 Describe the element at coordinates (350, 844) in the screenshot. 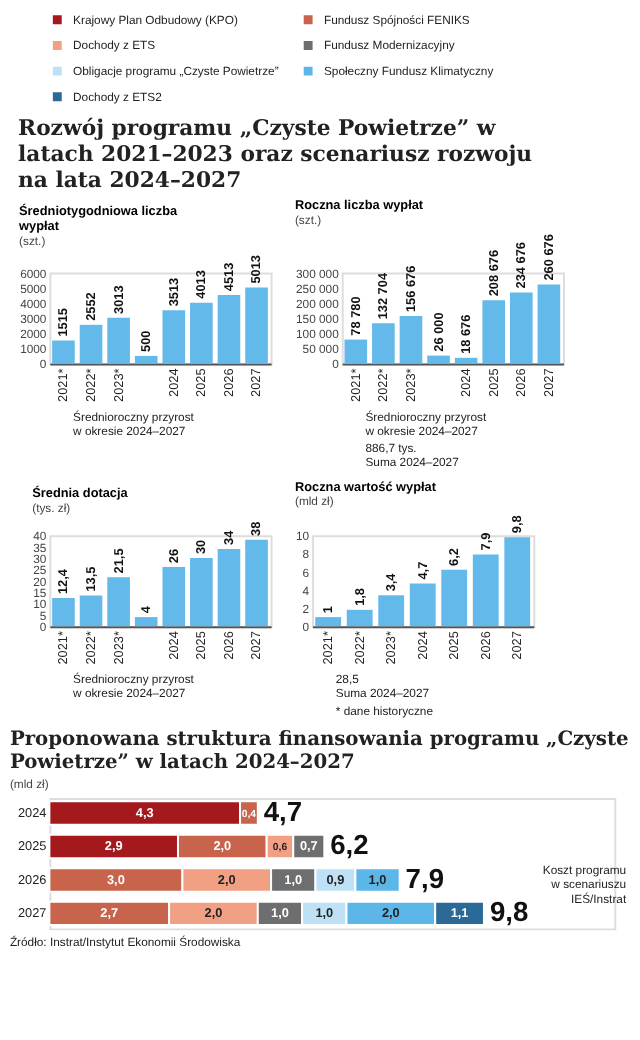

I see `total-label: 6,2` at that location.